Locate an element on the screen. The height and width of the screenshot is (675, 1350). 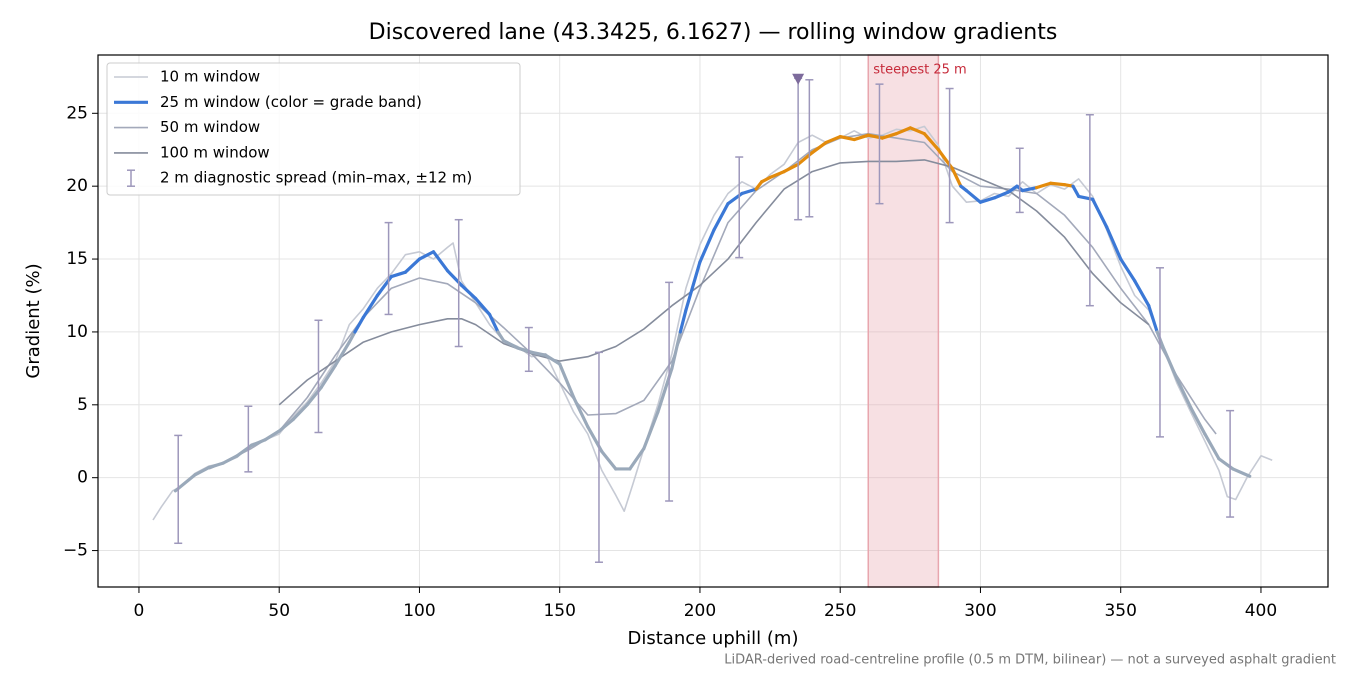
legend-box is located at coordinates (313, 129).